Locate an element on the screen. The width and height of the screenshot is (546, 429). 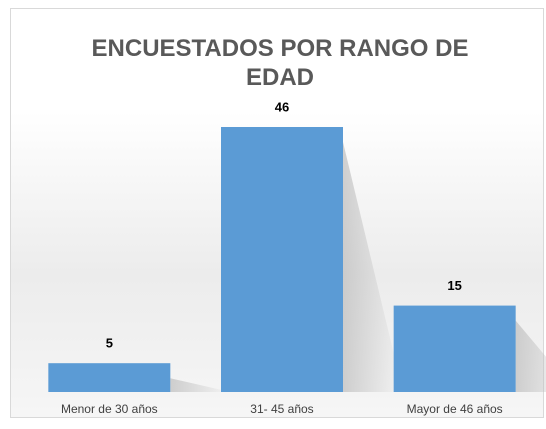
x-tick-label: Mayor de 46 años is located at coordinates (455, 409).